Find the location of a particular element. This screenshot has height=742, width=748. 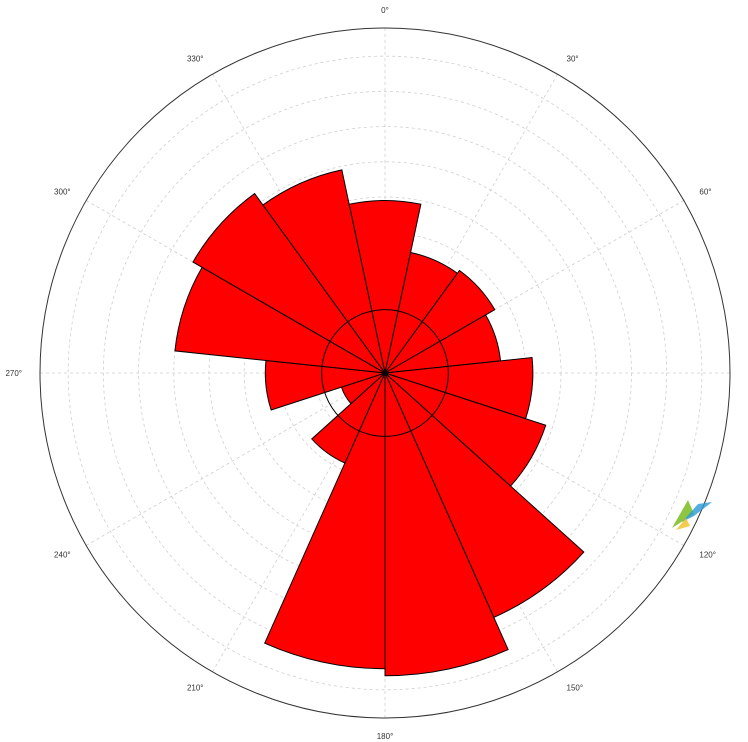

tick-label-60: 60° is located at coordinates (705, 192).